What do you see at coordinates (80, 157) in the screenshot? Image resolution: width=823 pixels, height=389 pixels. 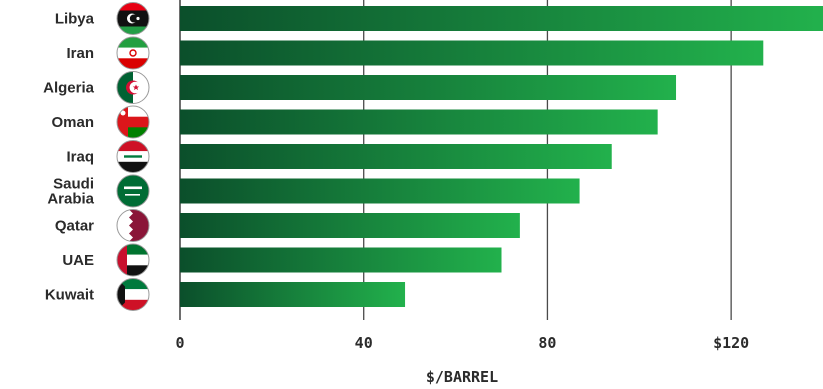 I see `category-label: Iraq` at bounding box center [80, 157].